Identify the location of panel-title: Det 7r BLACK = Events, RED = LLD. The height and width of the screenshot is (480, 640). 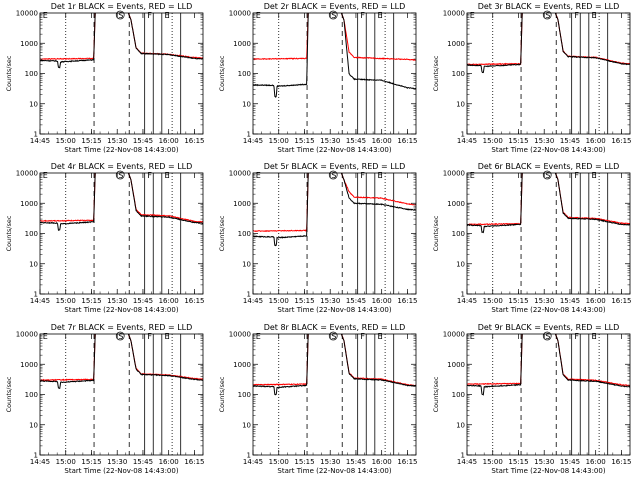
(122, 327).